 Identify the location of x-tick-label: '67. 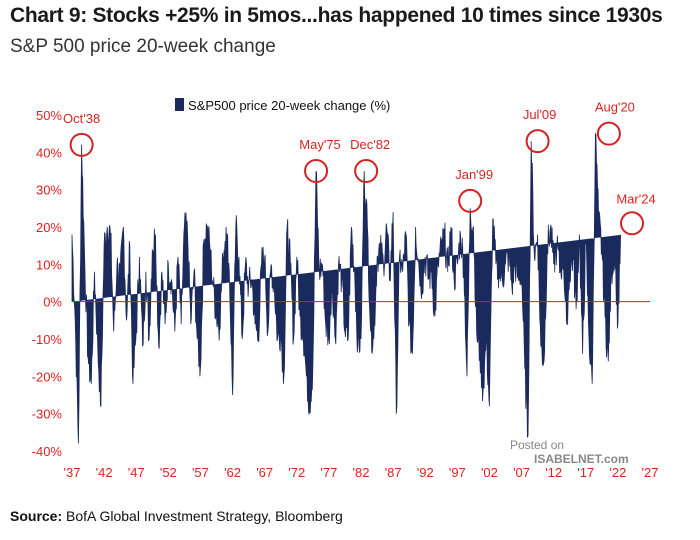
(264, 472).